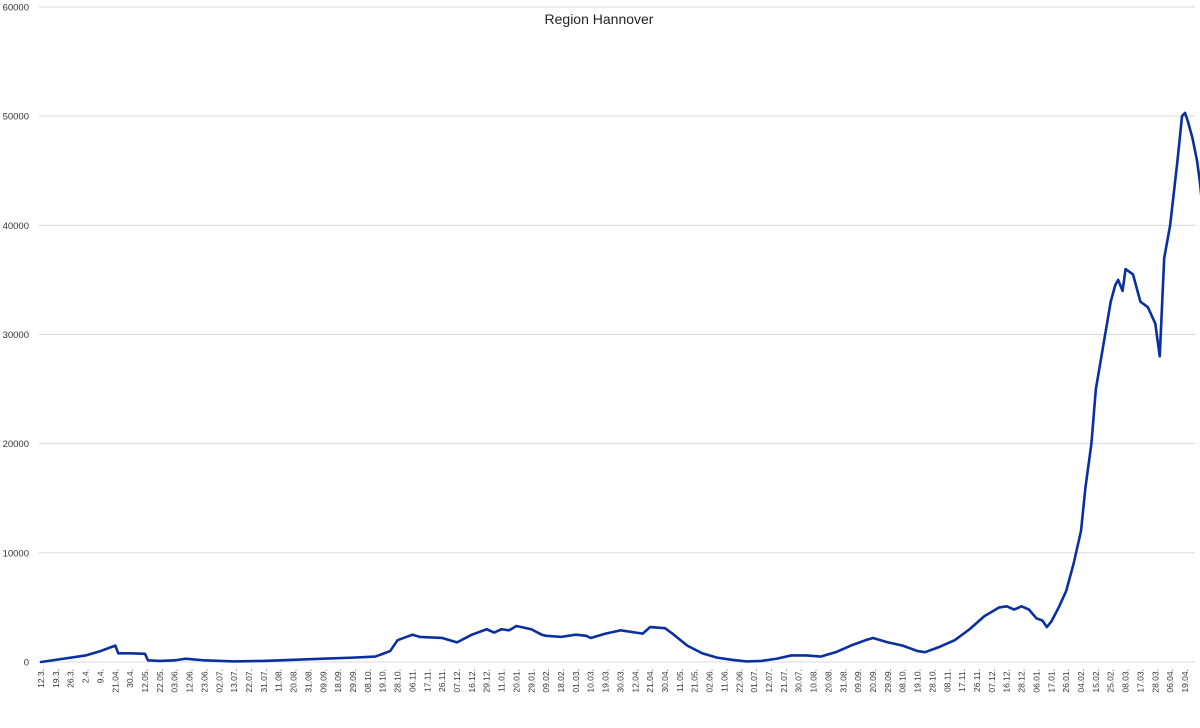  What do you see at coordinates (784, 681) in the screenshot?
I see `x-tick-label: 21.07.` at bounding box center [784, 681].